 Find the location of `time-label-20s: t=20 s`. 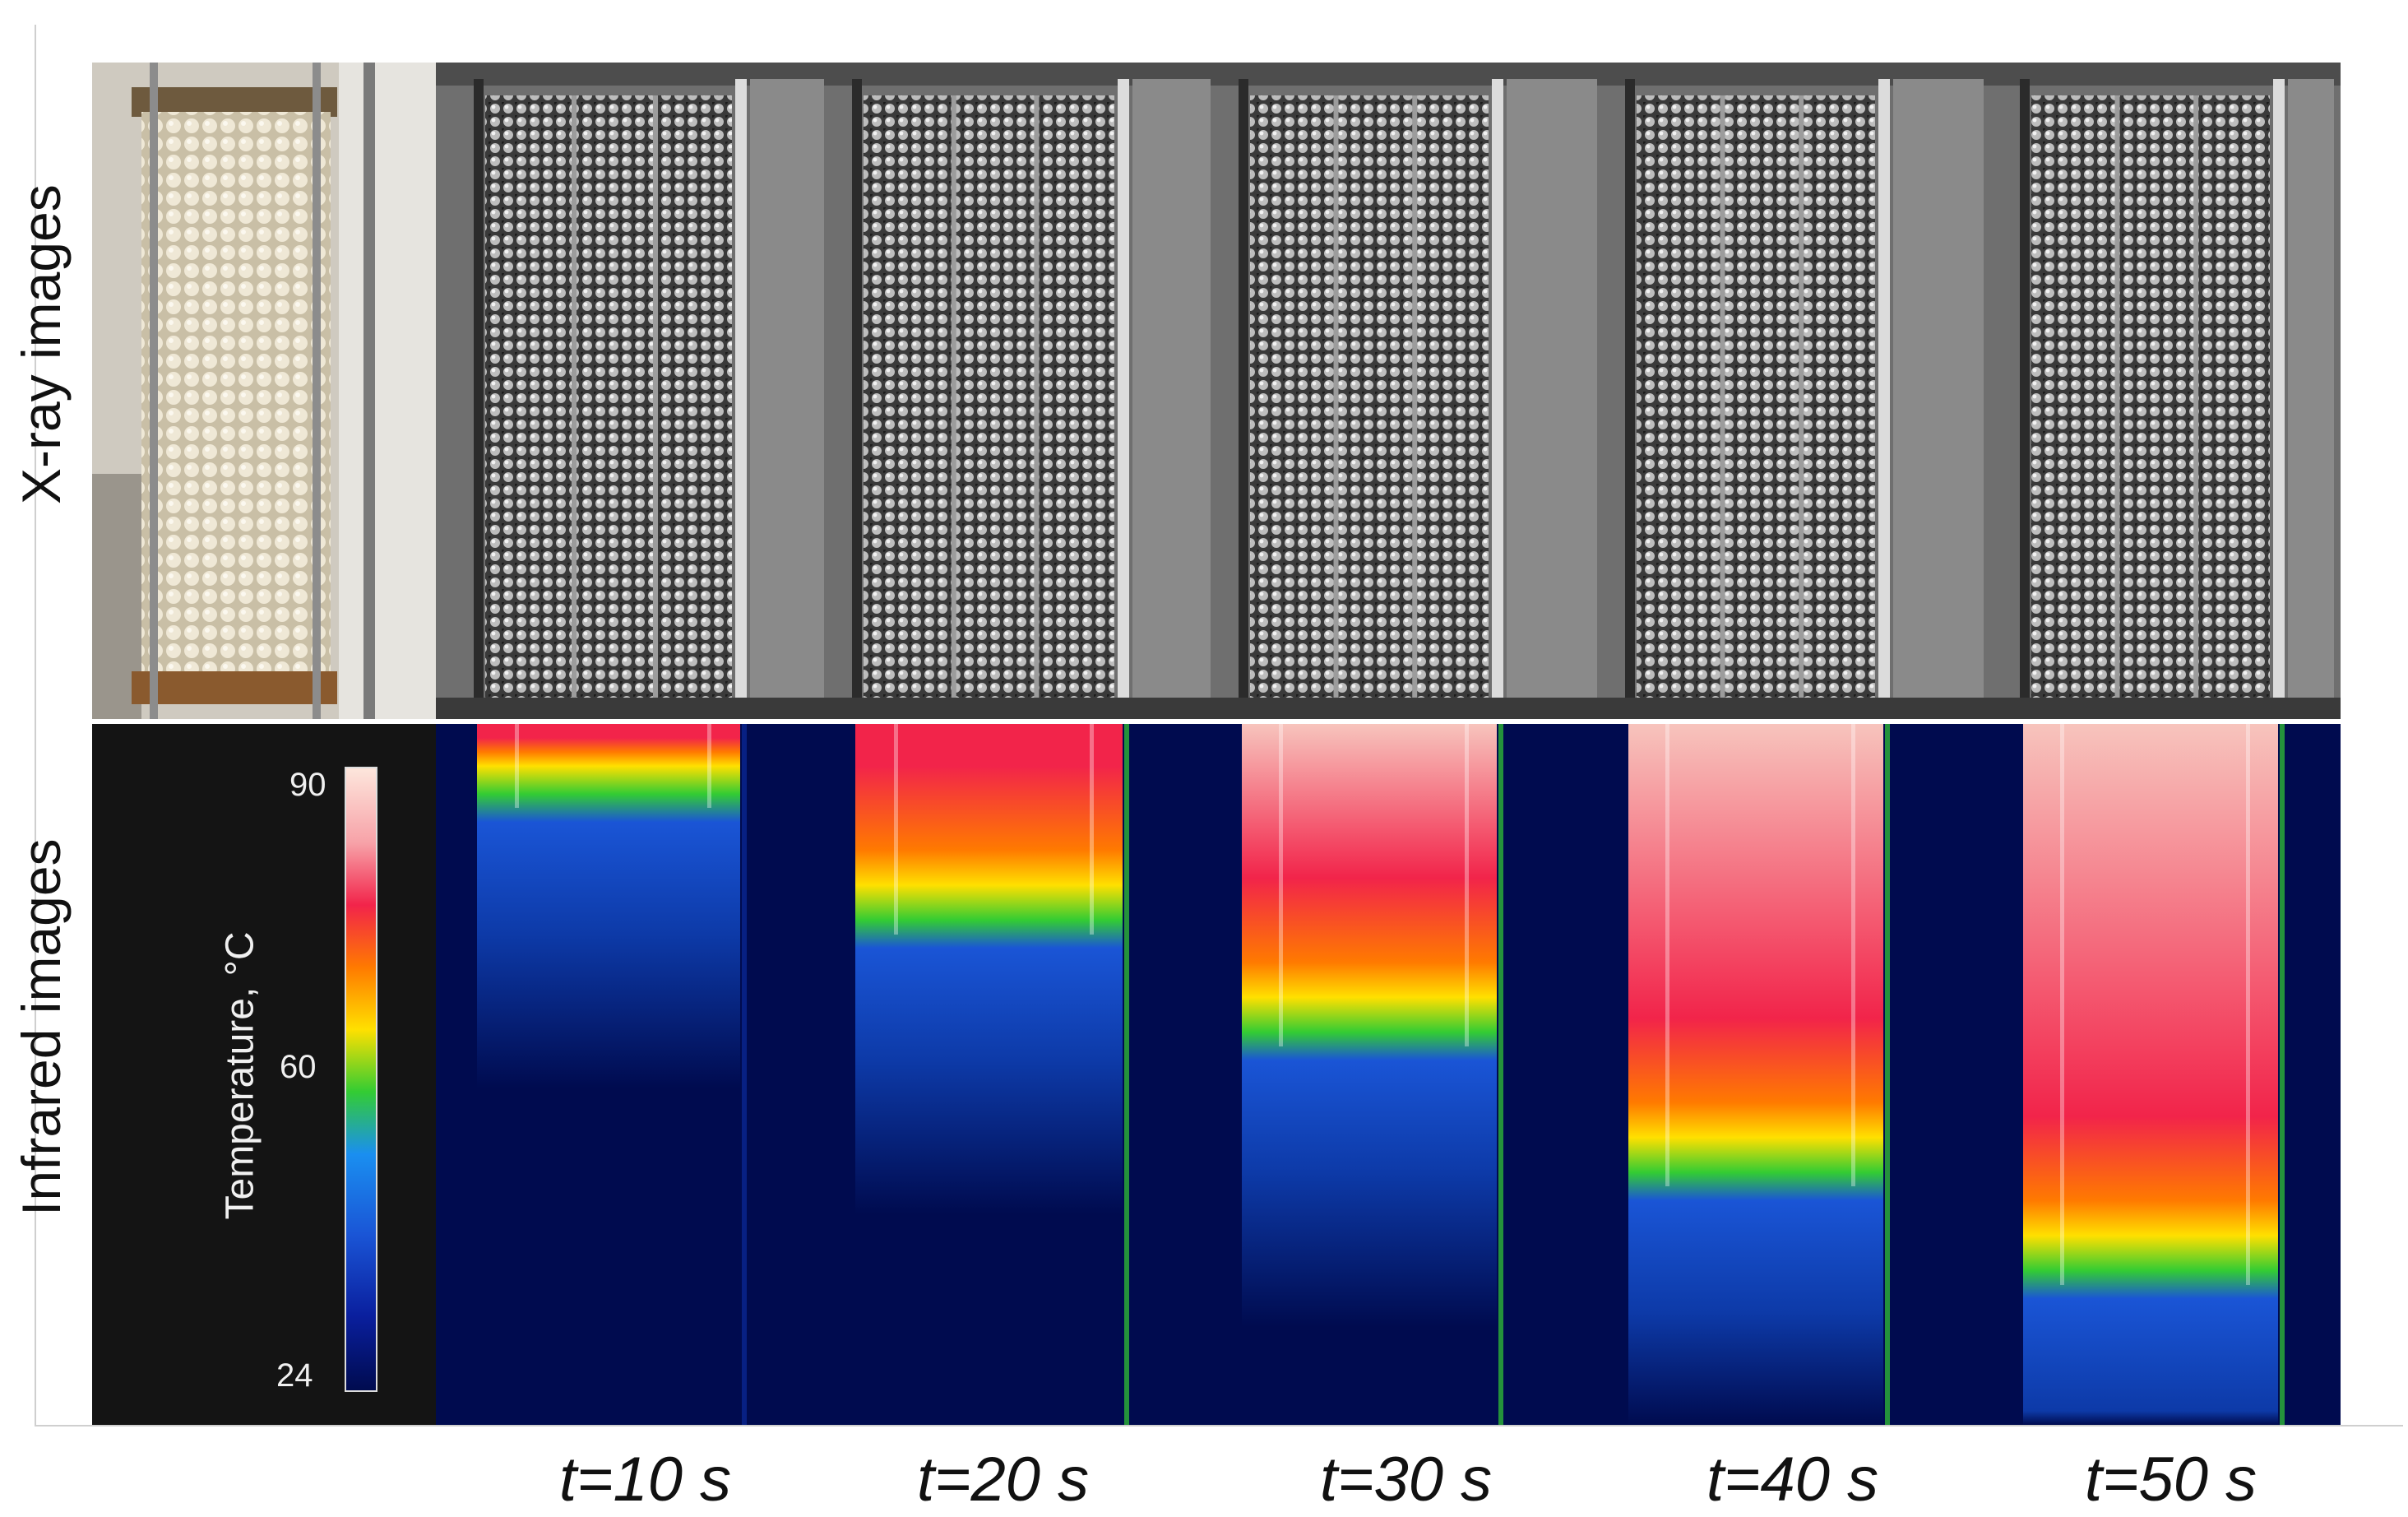

time-label-20s: t=20 s is located at coordinates (1003, 1480).